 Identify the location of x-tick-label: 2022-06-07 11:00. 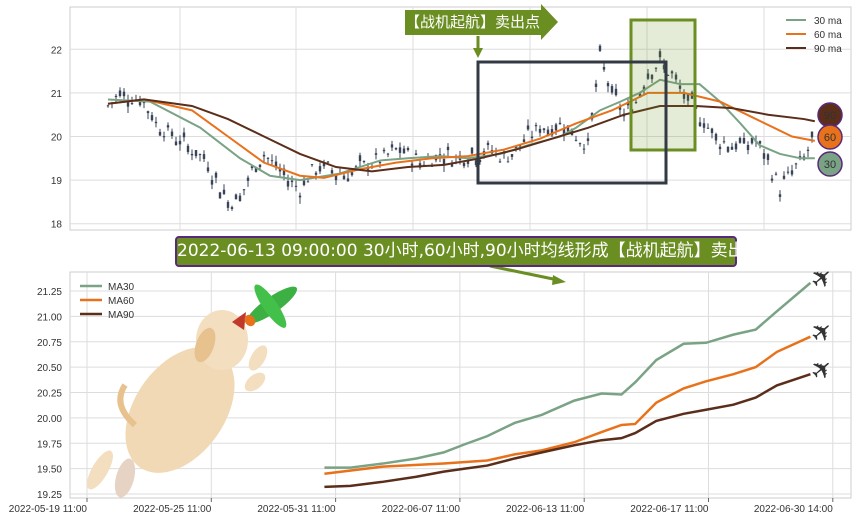
(421, 509).